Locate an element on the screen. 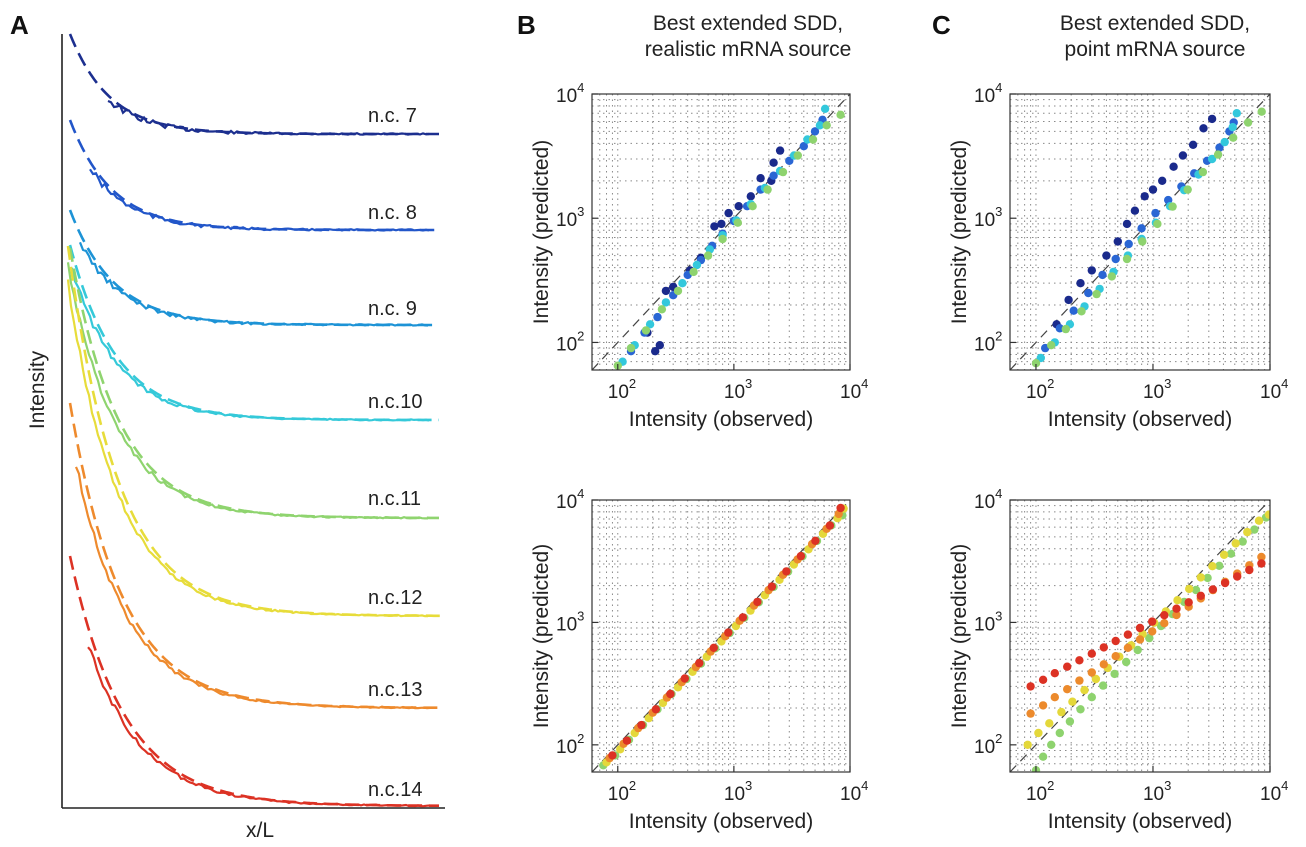 The width and height of the screenshot is (1306, 847). curve-label: n.c.12 is located at coordinates (395, 598).